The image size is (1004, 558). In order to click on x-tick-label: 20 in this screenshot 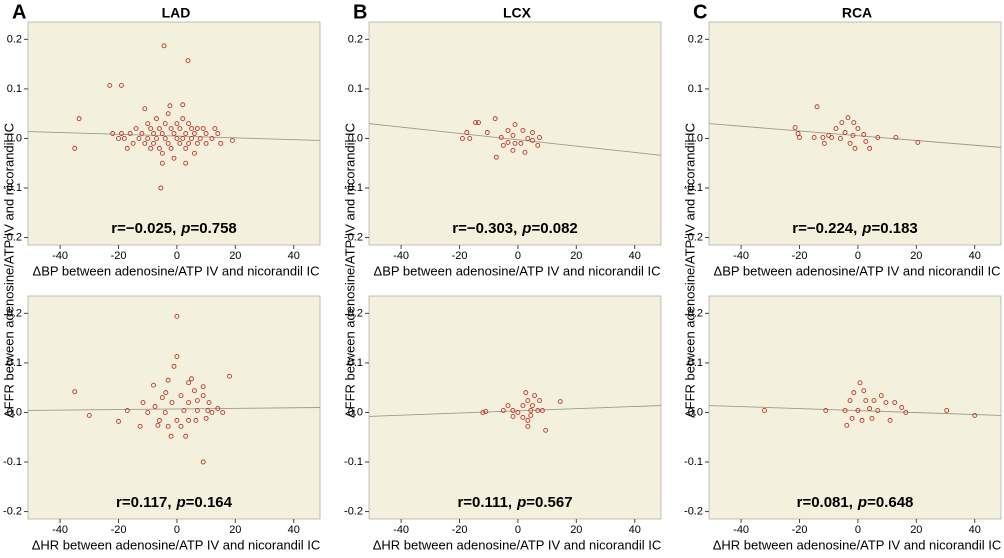, I will do `click(235, 256)`.